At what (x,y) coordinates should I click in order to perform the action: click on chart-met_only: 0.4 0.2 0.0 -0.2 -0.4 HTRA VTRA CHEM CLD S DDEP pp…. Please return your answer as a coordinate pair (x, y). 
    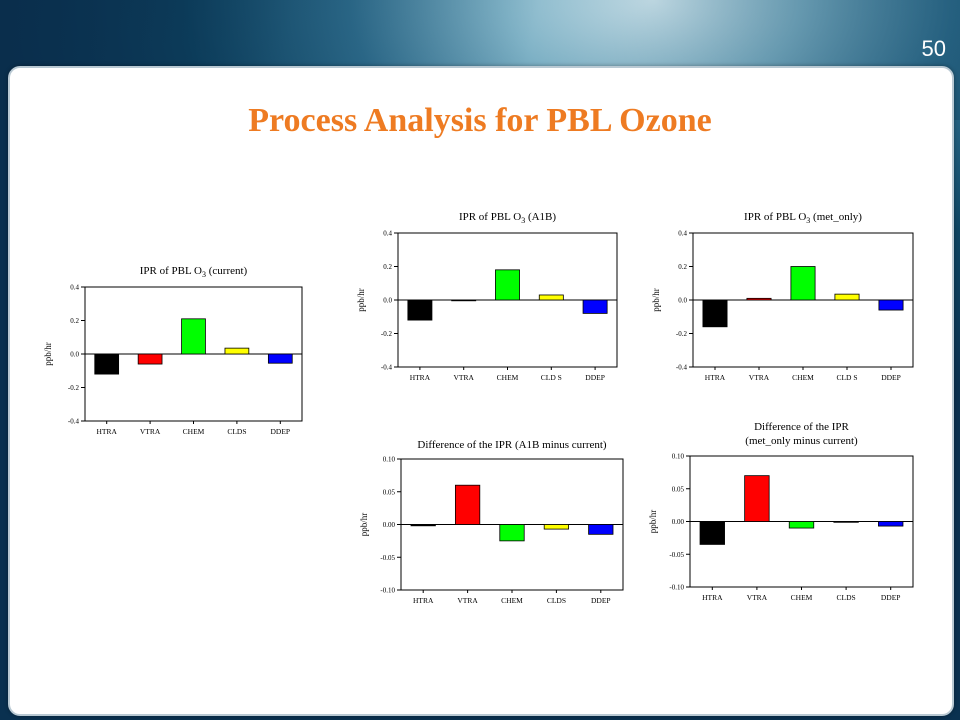
    Looking at the image, I should click on (782, 296).